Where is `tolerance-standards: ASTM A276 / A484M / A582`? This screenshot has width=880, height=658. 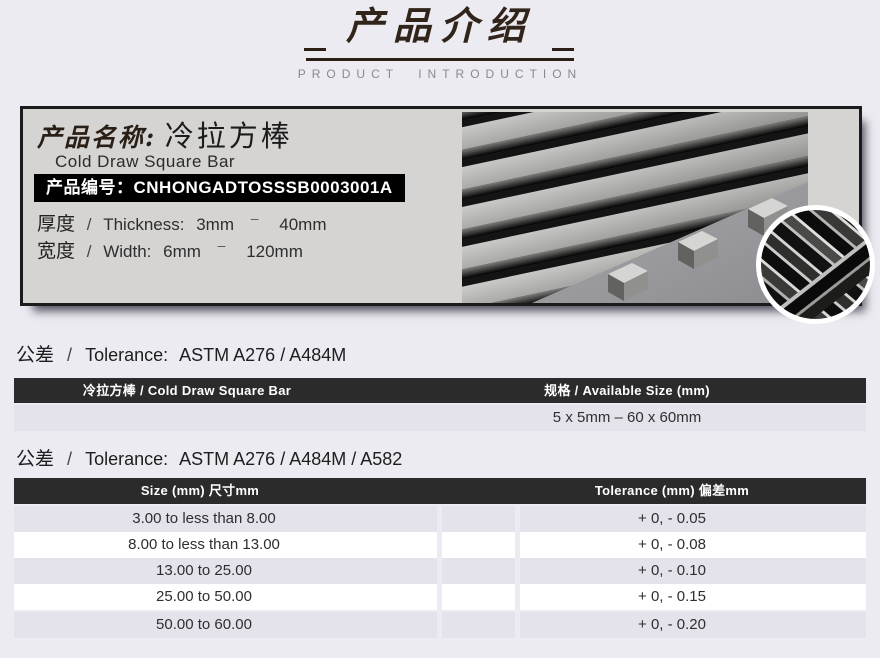 tolerance-standards: ASTM A276 / A484M / A582 is located at coordinates (291, 459).